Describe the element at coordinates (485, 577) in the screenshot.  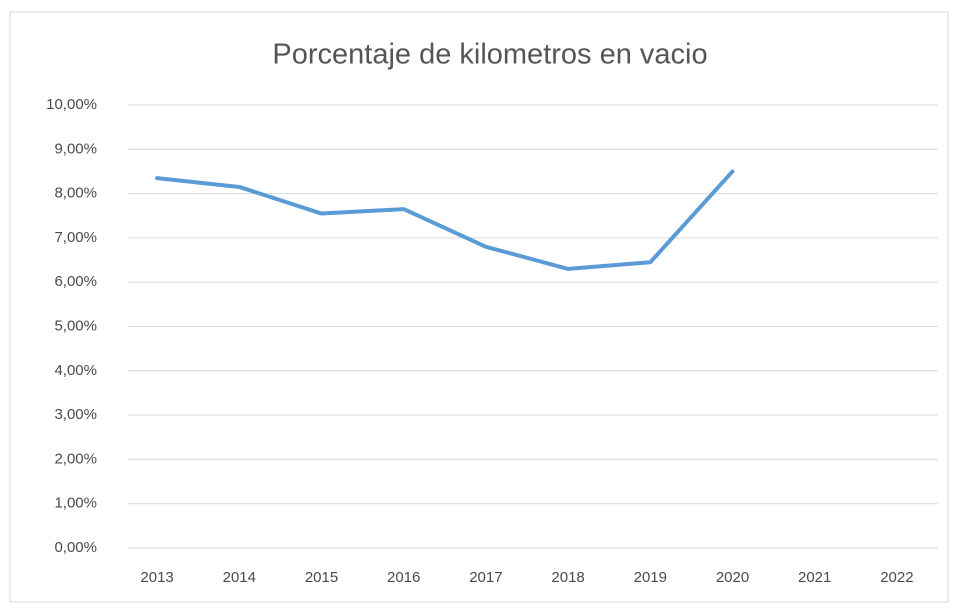
I see `x-tick-label: 2017` at that location.